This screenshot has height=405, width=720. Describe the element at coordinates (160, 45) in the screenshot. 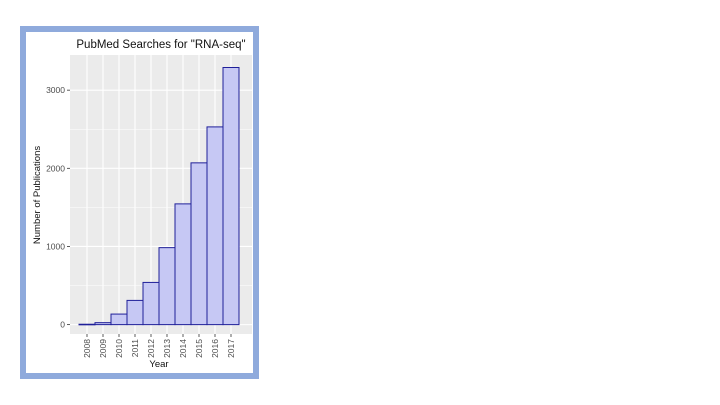

I see `chart-title: PubMed Searches for "RNA-seq"` at that location.